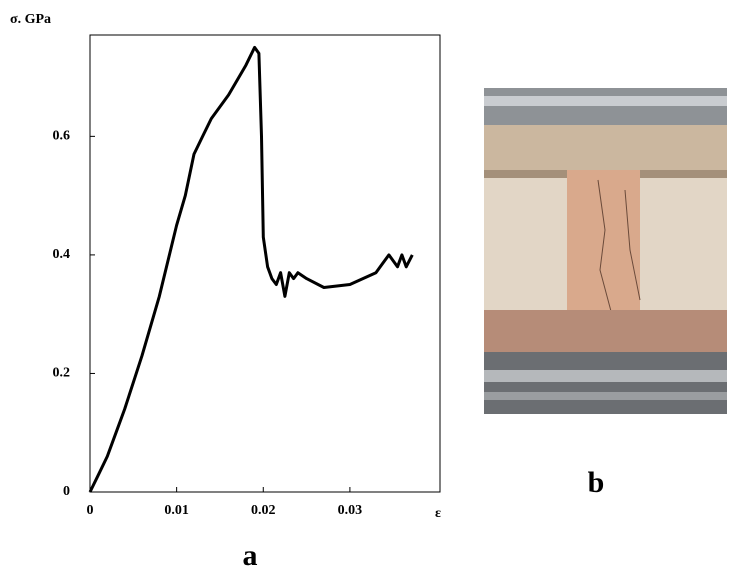  What do you see at coordinates (250, 555) in the screenshot?
I see `panel-label: a` at bounding box center [250, 555].